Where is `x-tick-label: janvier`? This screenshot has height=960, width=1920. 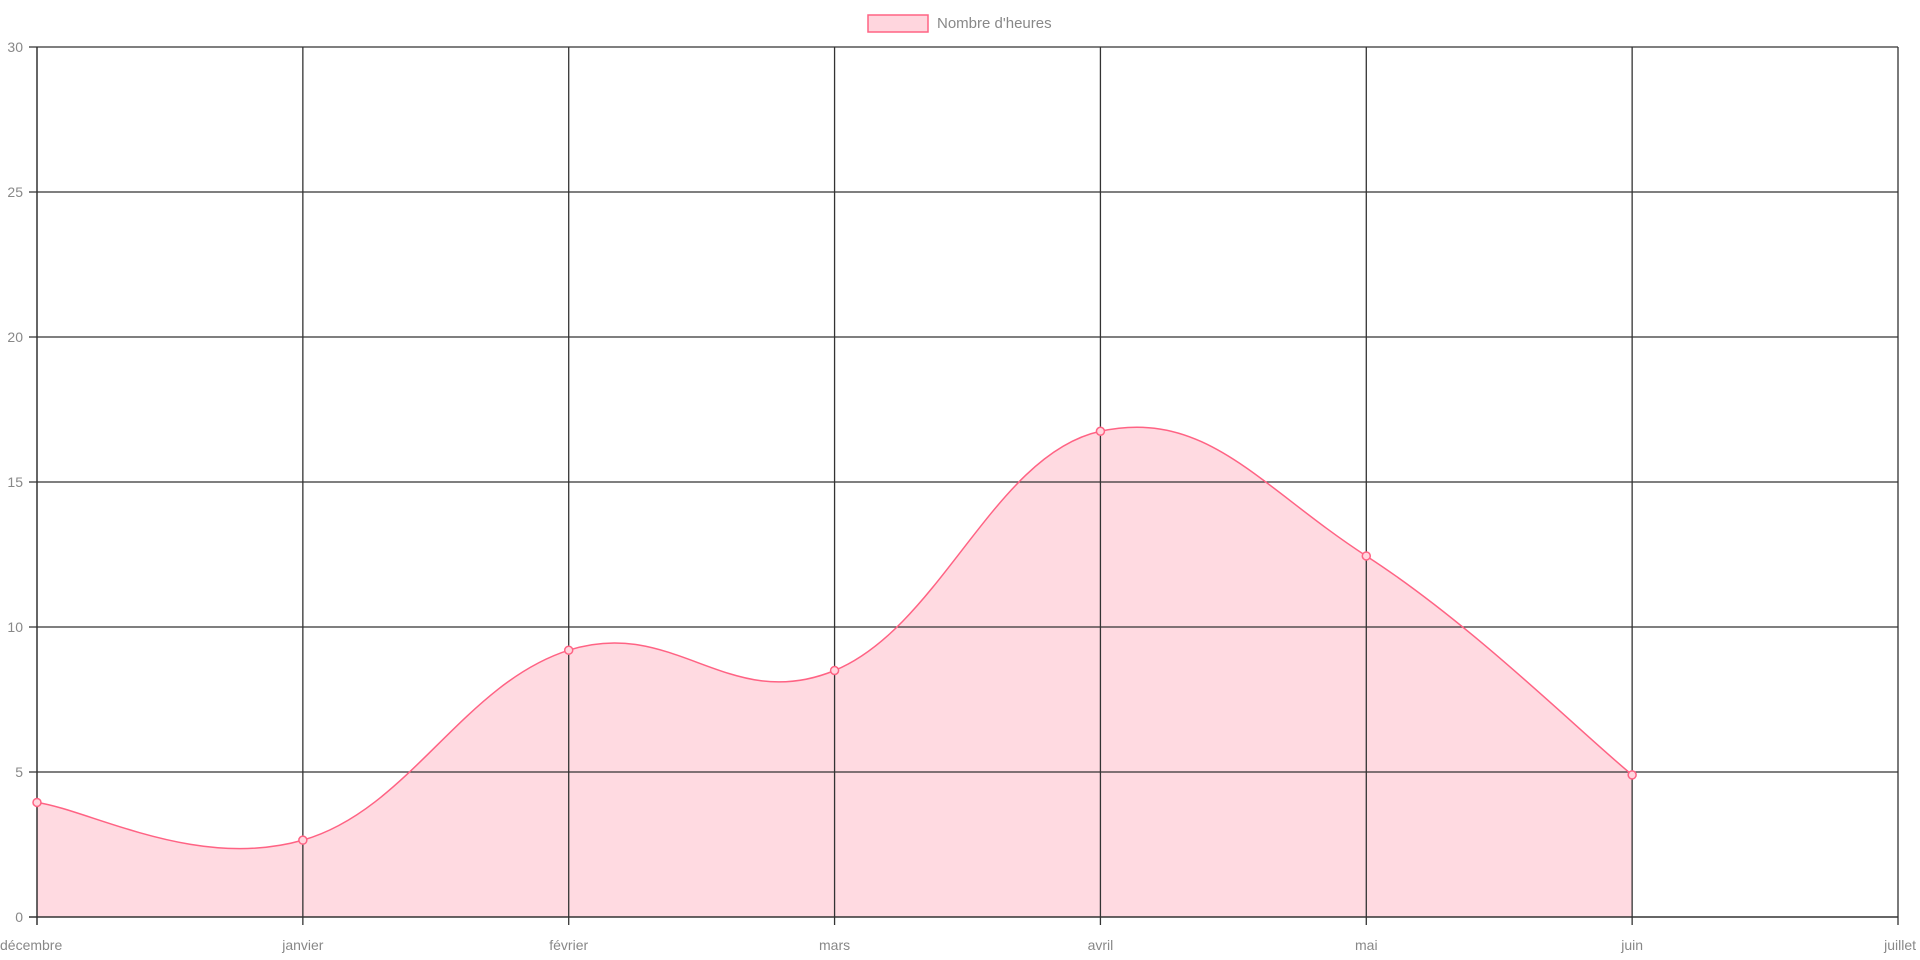
x-tick-label: janvier is located at coordinates (302, 945).